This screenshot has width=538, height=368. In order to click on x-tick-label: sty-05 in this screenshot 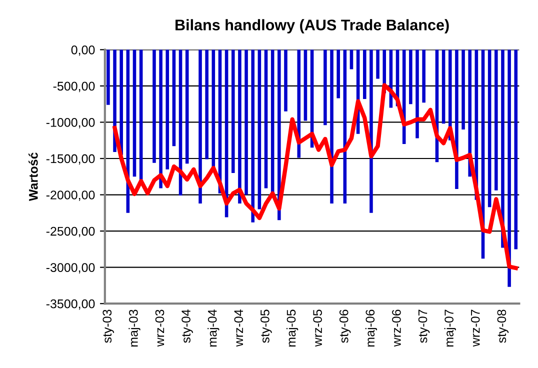, I will do `click(266, 326)`.